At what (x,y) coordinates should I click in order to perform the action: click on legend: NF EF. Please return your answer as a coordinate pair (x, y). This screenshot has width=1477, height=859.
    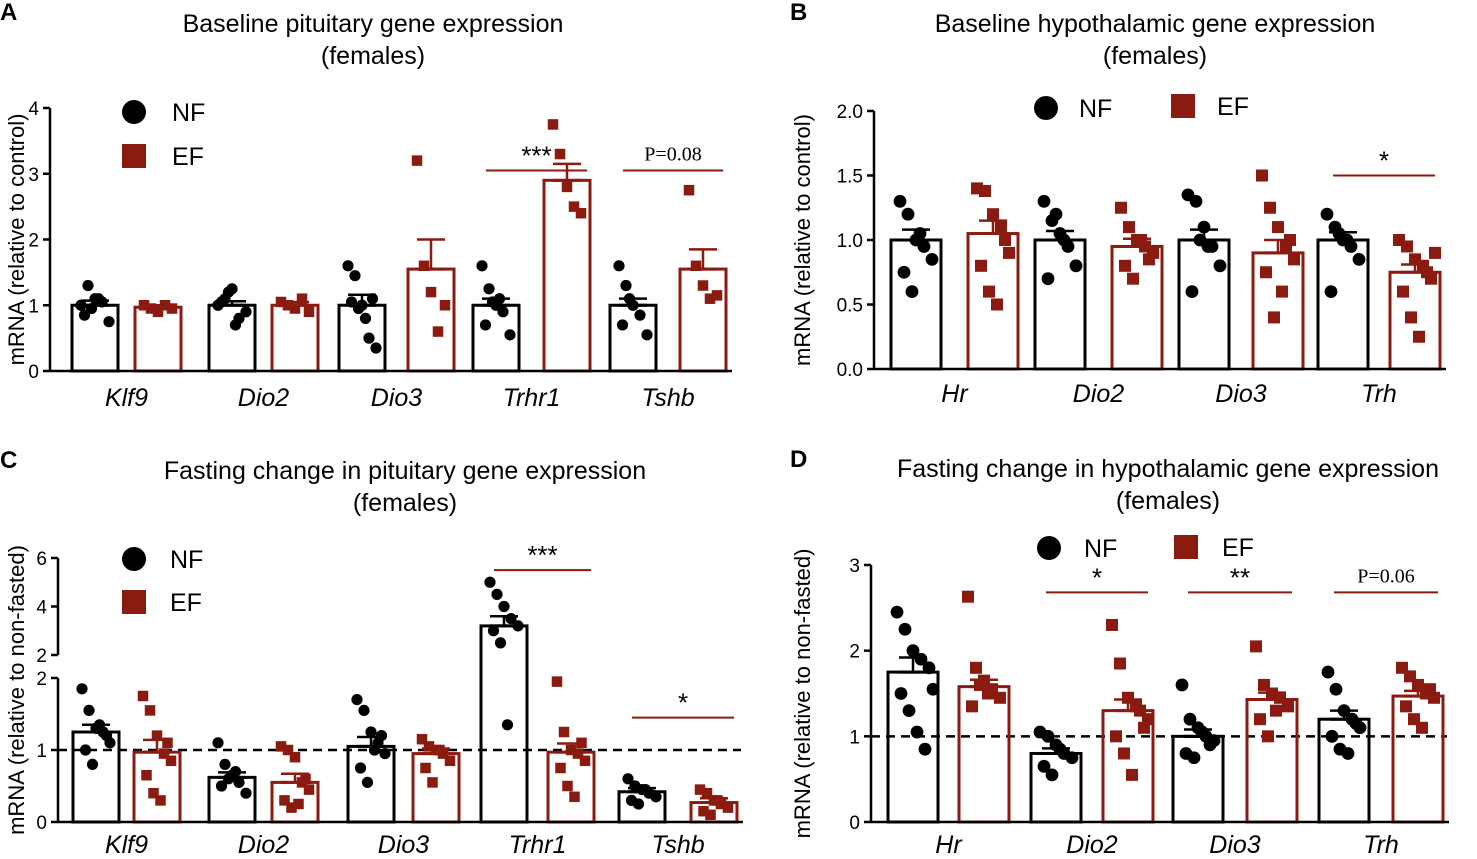
    Looking at the image, I should click on (1141, 108).